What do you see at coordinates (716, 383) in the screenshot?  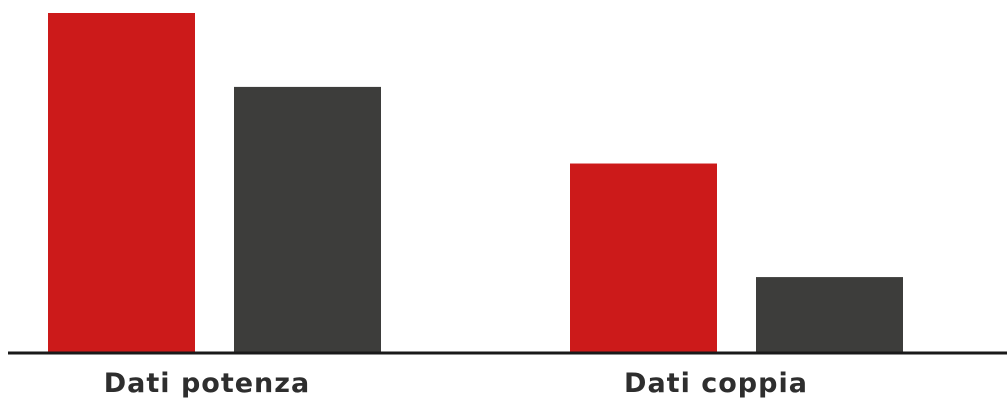 I see `category-label-dati-coppia: Dati coppia` at bounding box center [716, 383].